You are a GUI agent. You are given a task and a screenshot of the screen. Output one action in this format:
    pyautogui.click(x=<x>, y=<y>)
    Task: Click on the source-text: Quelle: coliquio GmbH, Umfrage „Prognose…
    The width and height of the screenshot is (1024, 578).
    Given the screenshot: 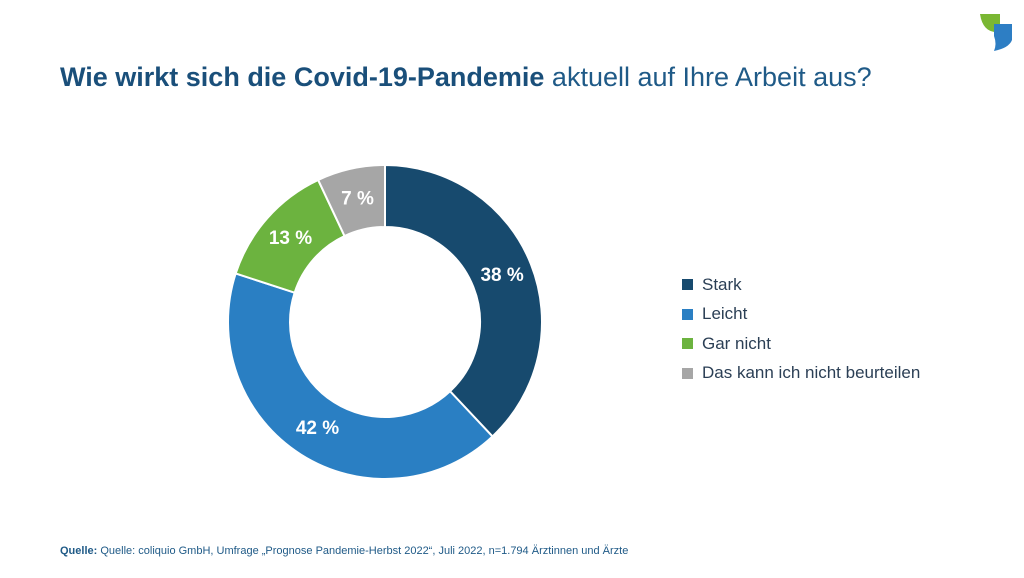 What is the action you would take?
    pyautogui.click(x=364, y=551)
    